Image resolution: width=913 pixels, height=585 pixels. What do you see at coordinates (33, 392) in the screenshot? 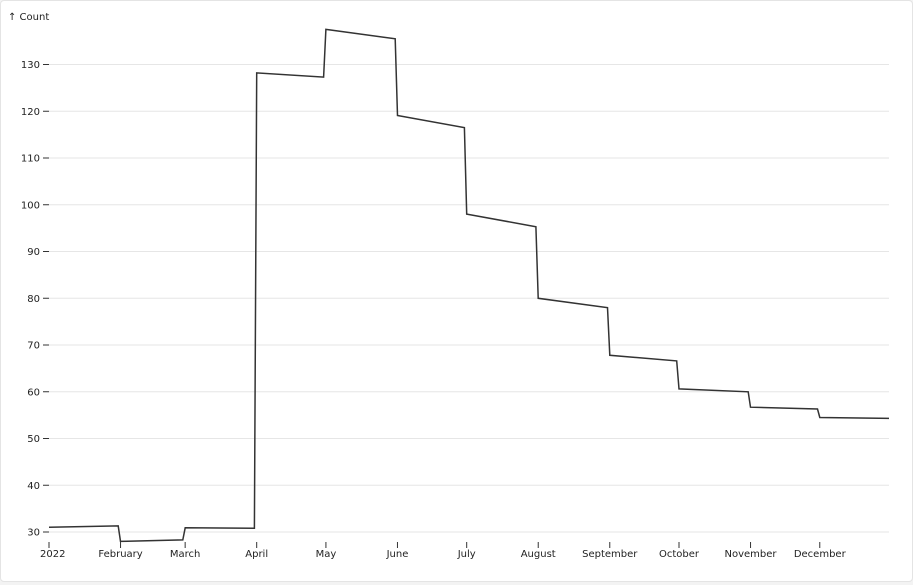
I see `y-tick-label: 60` at bounding box center [33, 392].